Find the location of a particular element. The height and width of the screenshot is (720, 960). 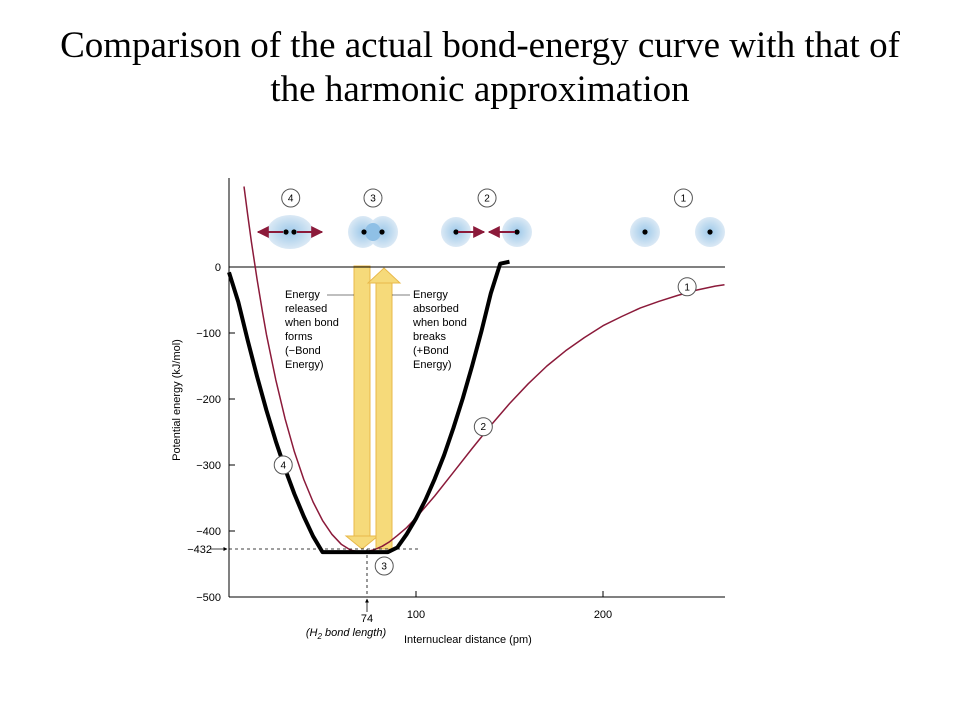

stage-label-1: 1 is located at coordinates (683, 198).